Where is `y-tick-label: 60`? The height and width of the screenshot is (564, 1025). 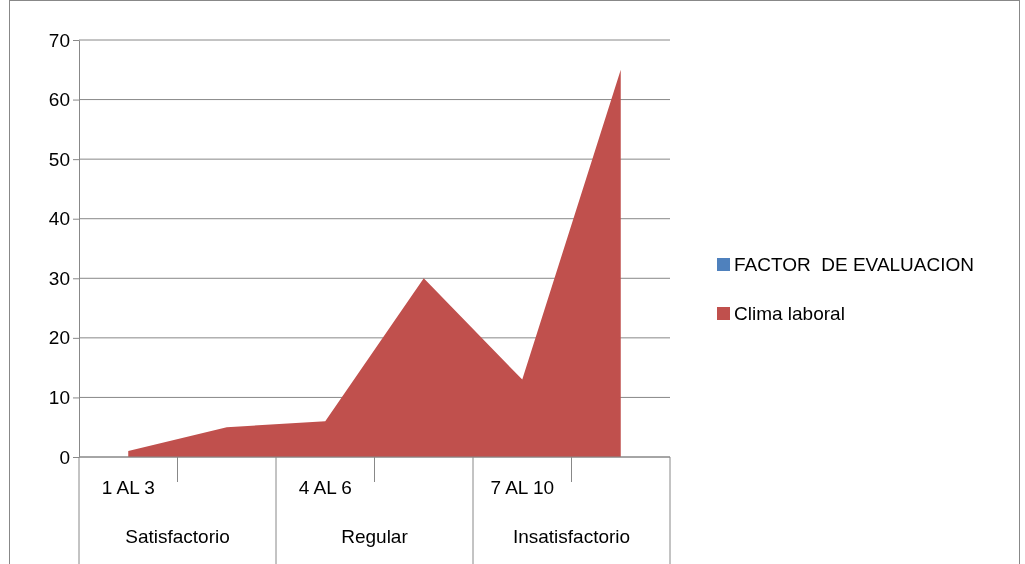 y-tick-label: 60 is located at coordinates (59, 100).